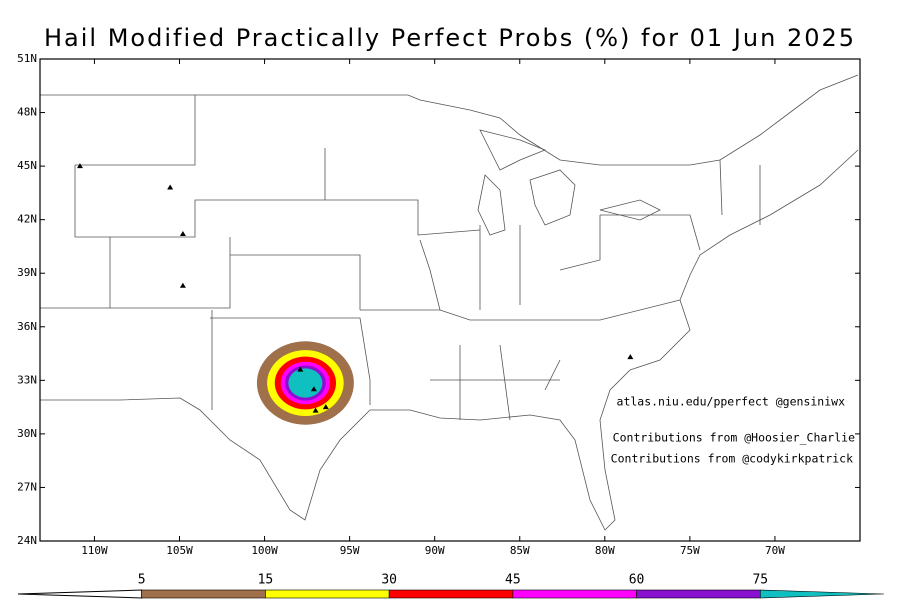 This screenshot has height=600, width=900. Describe the element at coordinates (389, 580) in the screenshot. I see `colorbar-label: 30` at that location.